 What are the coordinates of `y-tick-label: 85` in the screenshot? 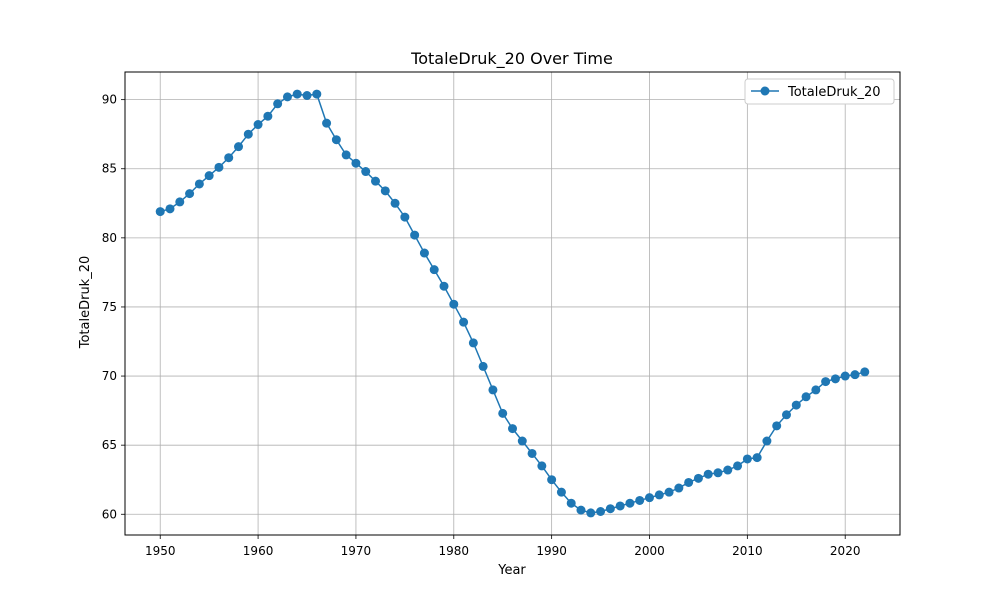 It's located at (109, 169).